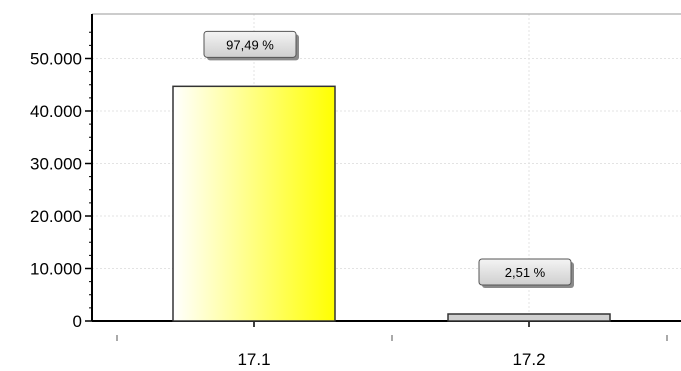  Describe the element at coordinates (56, 216) in the screenshot. I see `y-tick-label: 20.000` at that location.